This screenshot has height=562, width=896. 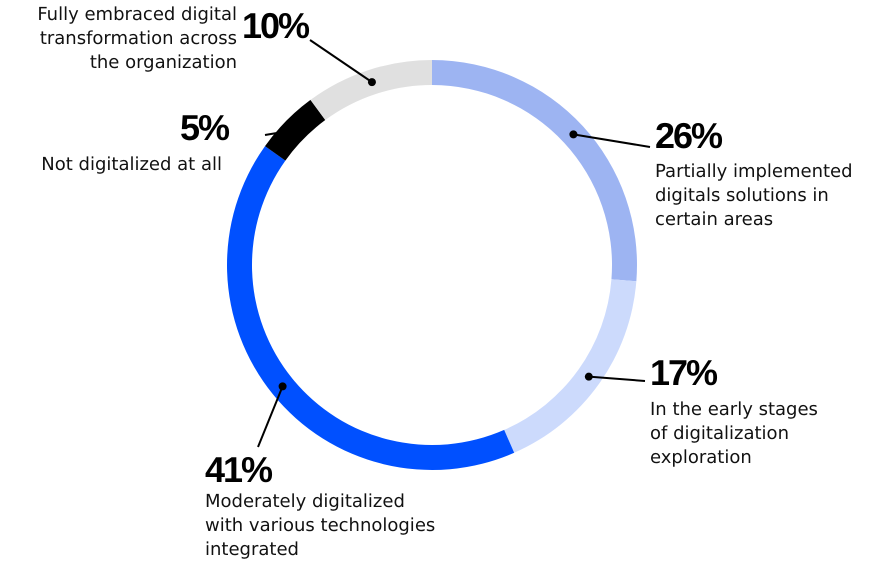 I want to click on slice-label: Partially implemented digitals solutions in certain areas, so click(x=754, y=195).